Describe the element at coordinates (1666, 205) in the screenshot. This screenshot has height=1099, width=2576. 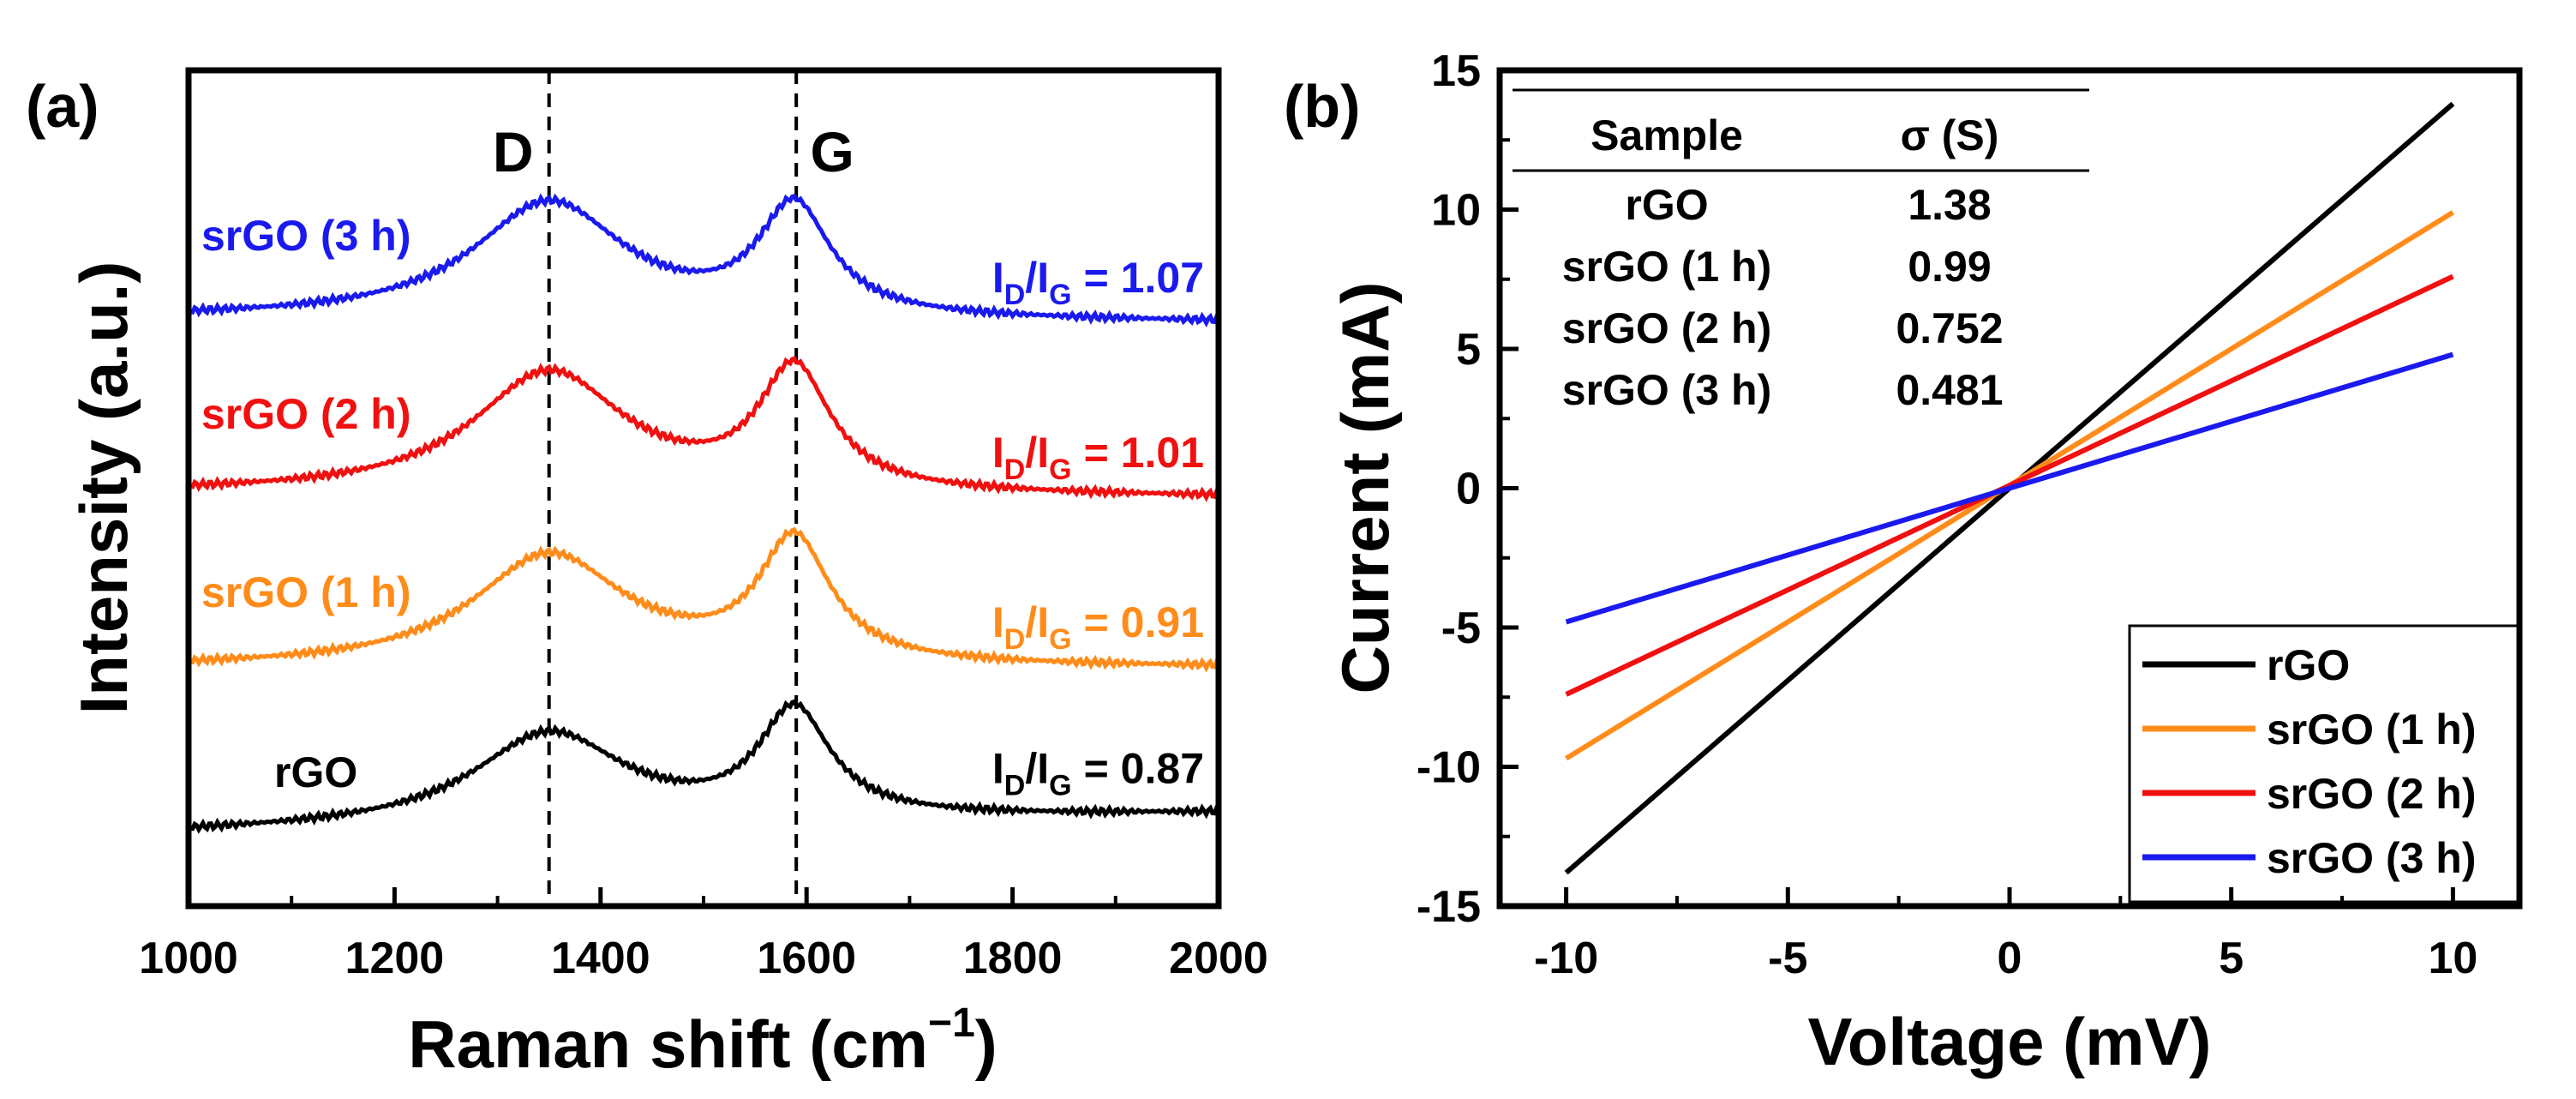
I see `table-cell-sample: rGO` at that location.